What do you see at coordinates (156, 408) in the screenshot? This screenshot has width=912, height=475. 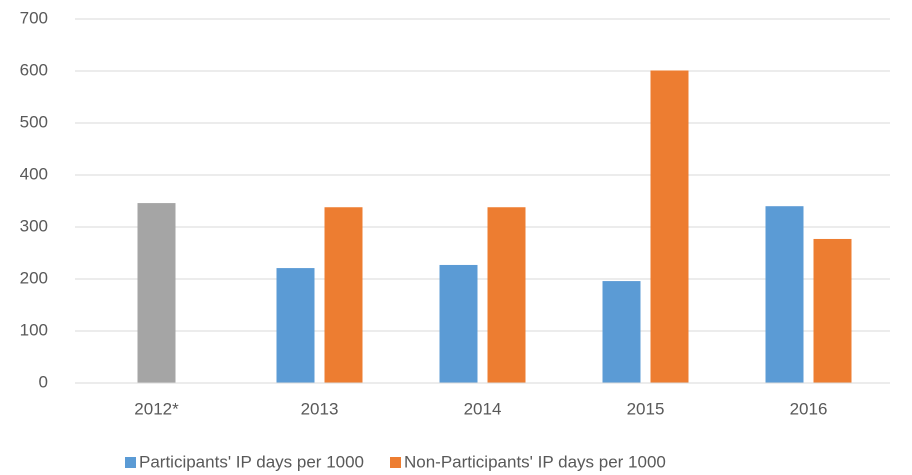 I see `x-tick-label: 2012*` at bounding box center [156, 408].